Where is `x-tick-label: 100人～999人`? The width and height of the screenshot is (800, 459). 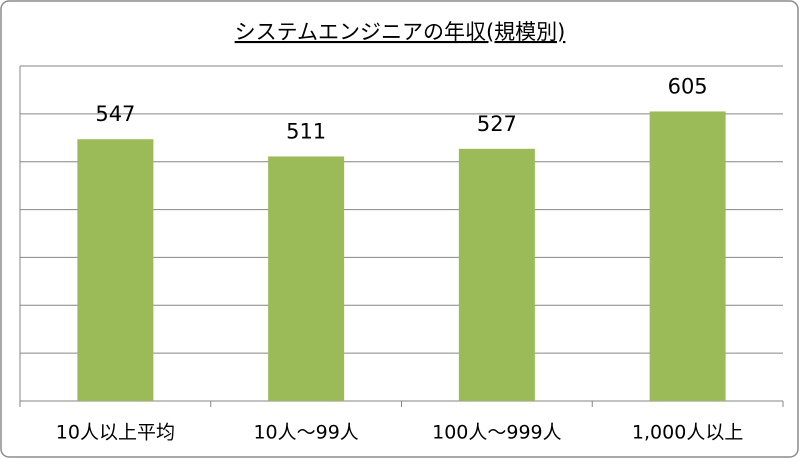 x-tick-label: 100人～999人 is located at coordinates (497, 433).